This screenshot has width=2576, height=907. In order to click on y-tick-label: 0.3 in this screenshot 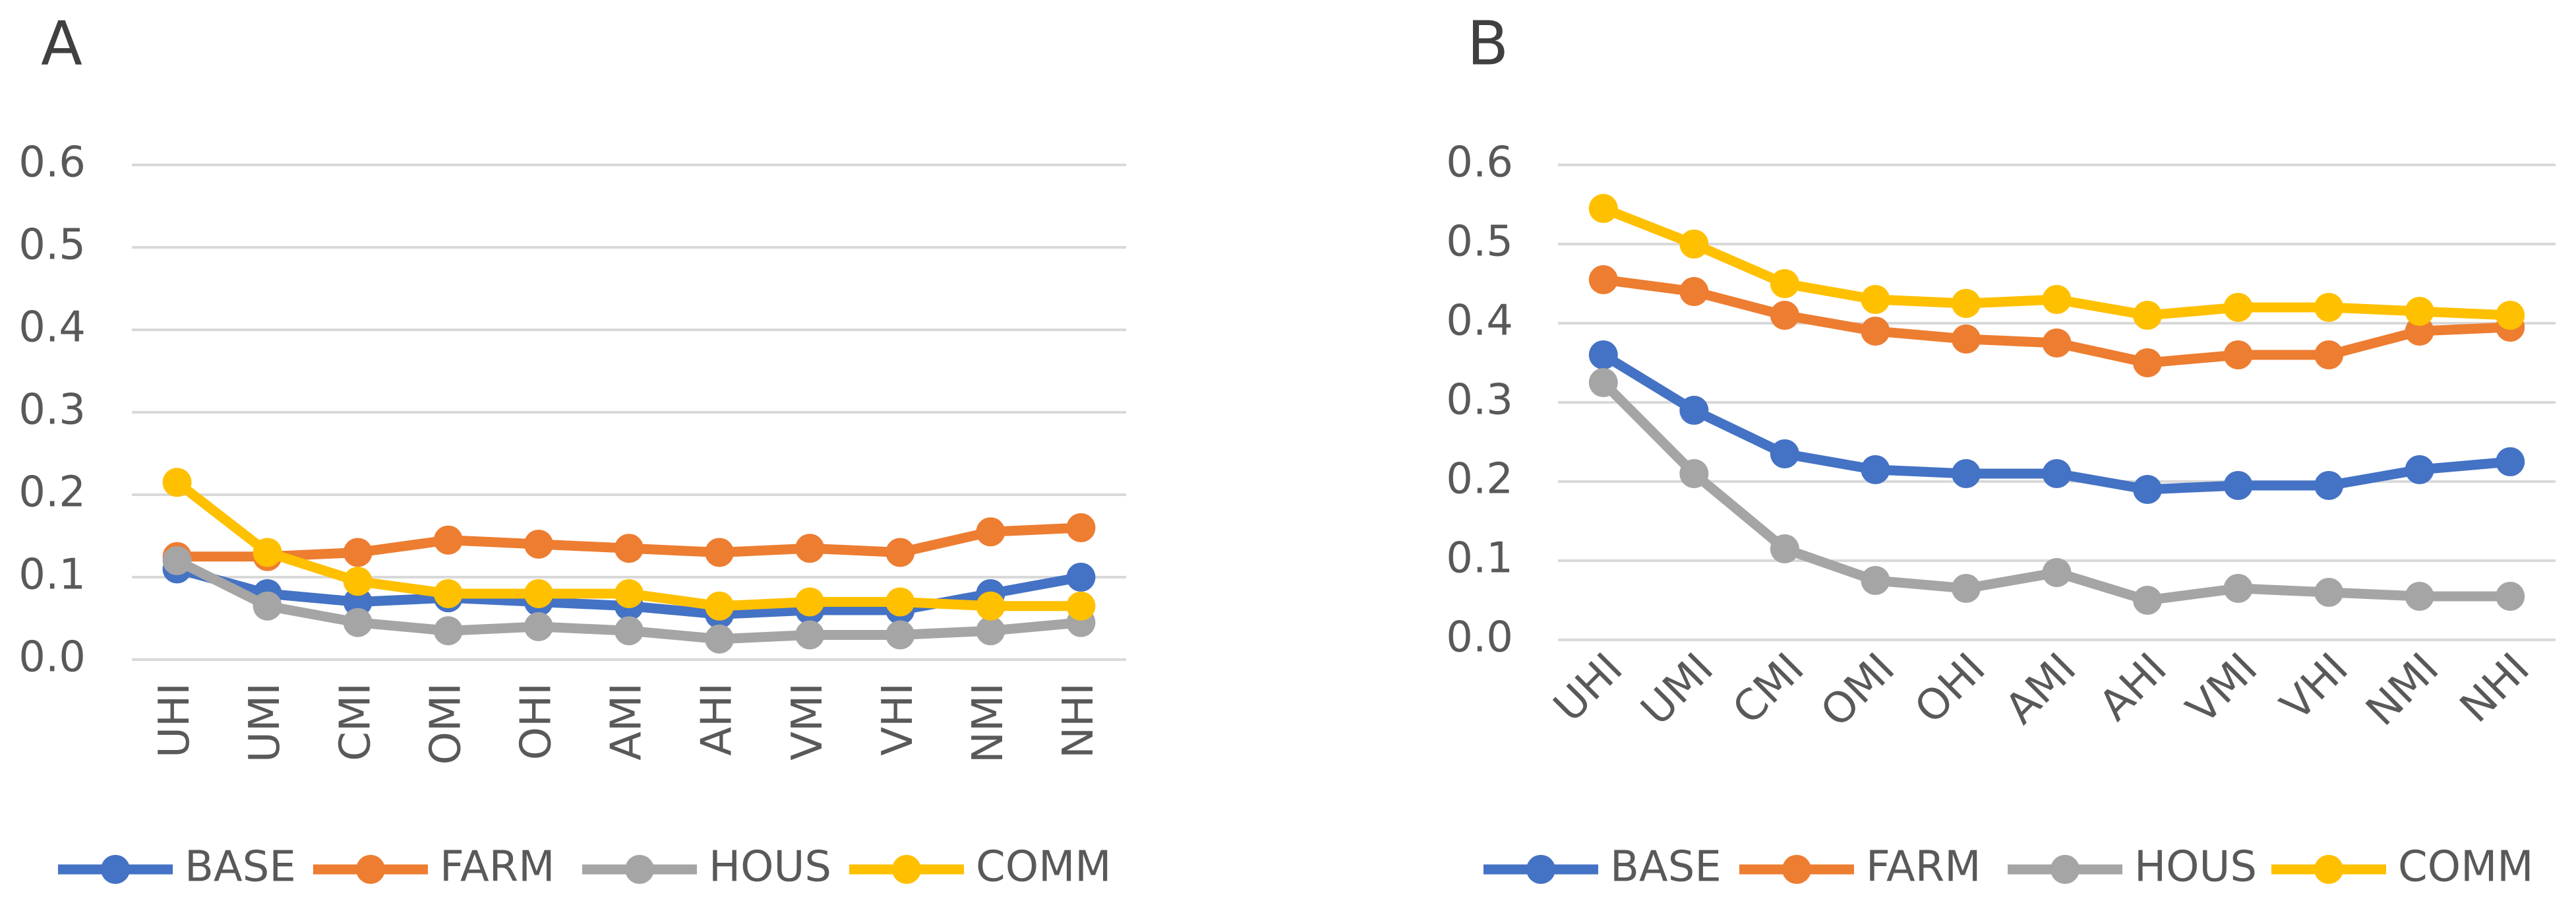, I will do `click(1480, 401)`.